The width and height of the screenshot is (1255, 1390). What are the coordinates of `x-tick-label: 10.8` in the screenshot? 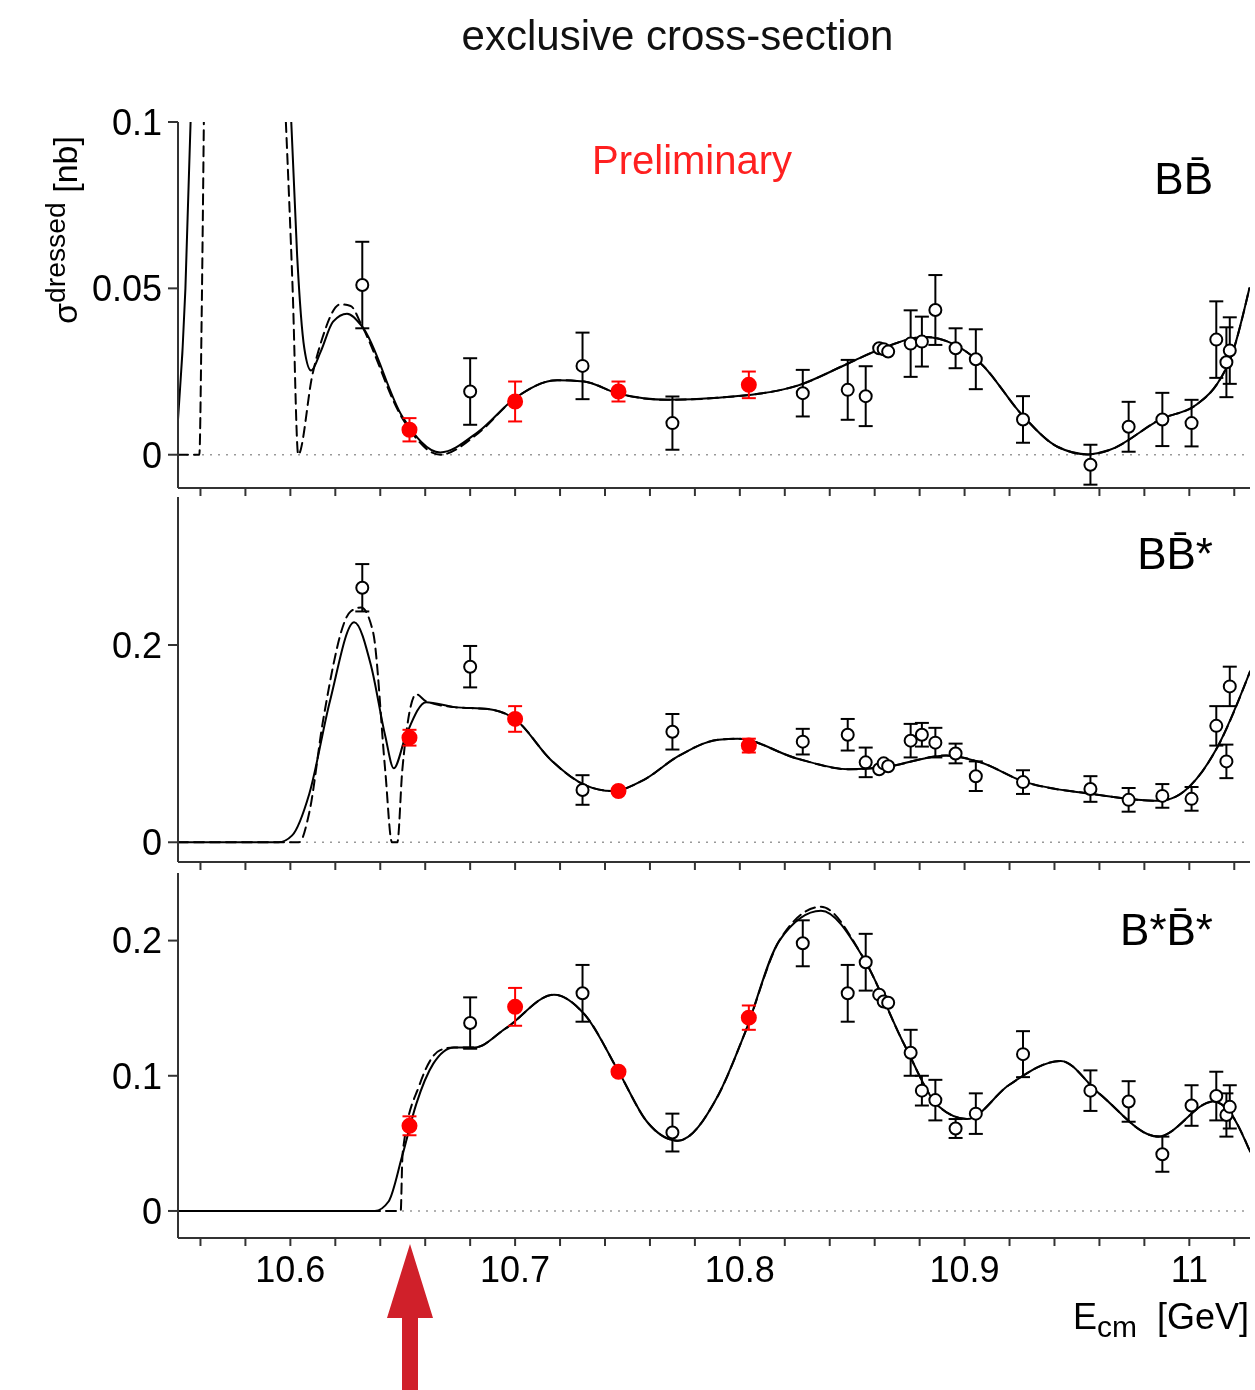 It's located at (739, 1269).